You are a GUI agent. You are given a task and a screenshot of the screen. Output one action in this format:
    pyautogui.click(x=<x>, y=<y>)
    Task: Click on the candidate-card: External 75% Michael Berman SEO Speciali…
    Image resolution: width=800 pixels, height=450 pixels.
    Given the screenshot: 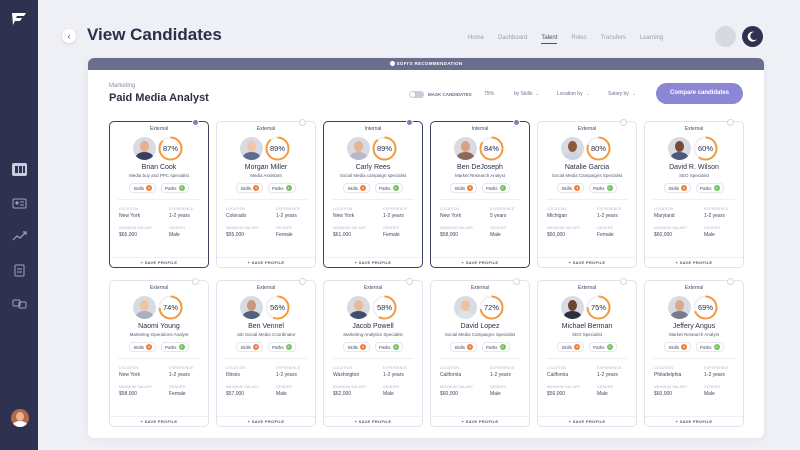 What is the action you would take?
    pyautogui.click(x=587, y=352)
    